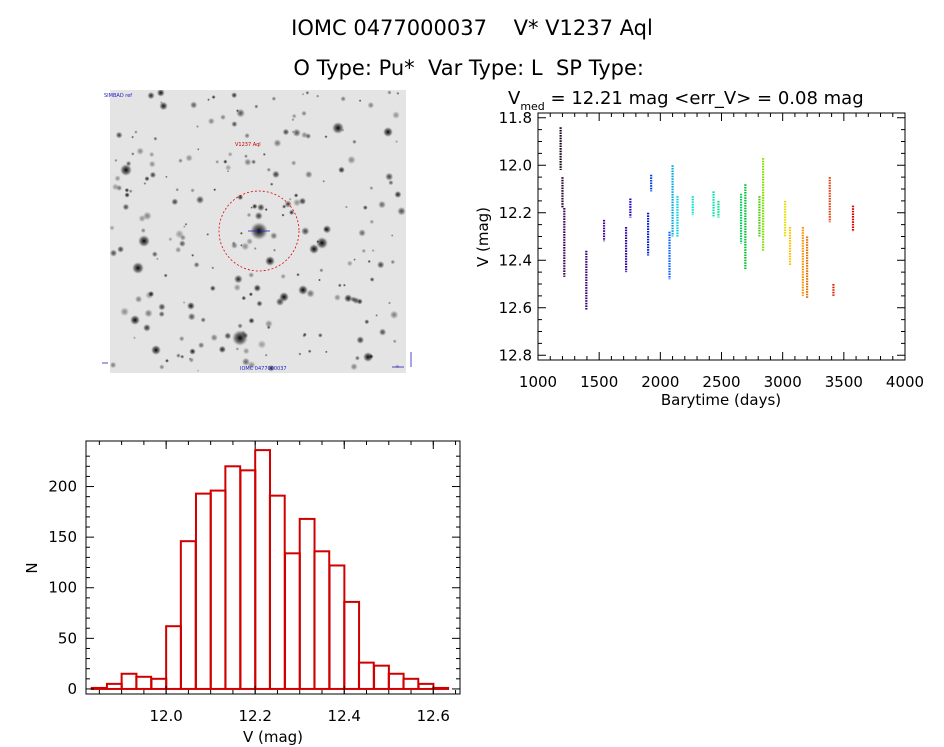 This screenshot has width=944, height=747. Describe the element at coordinates (704, 98) in the screenshot. I see `lightcurve-title-rest: = 12.21 mag <err_V> = 0.08 mag` at that location.